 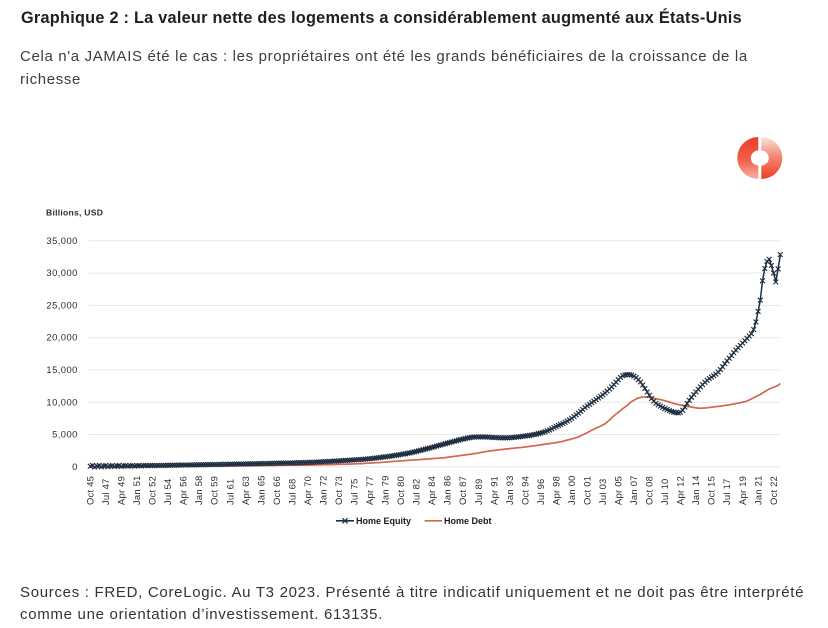 What do you see at coordinates (555, 490) in the screenshot?
I see `svg-text: Apr 98` at bounding box center [555, 490].